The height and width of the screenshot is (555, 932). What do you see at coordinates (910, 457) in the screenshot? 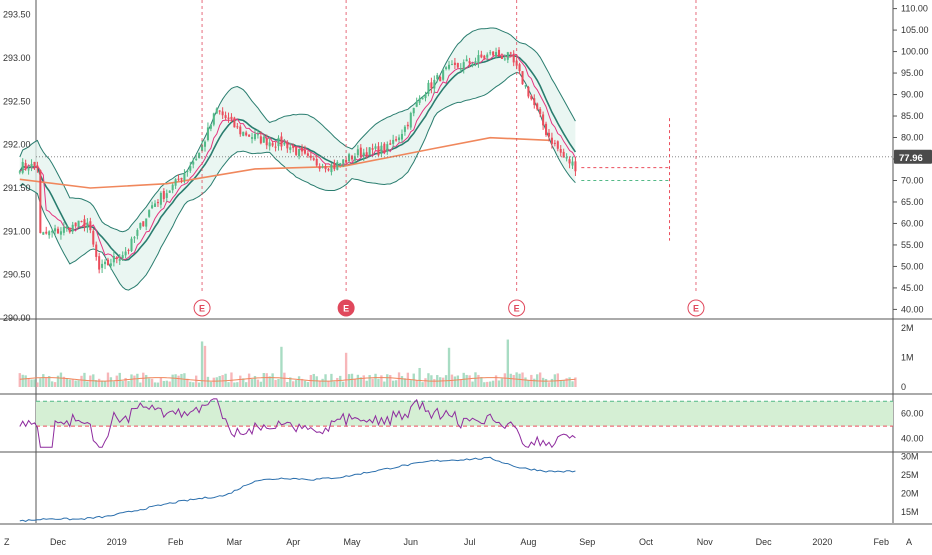
I see `obv-axis-tick-label: 30M` at bounding box center [910, 457].